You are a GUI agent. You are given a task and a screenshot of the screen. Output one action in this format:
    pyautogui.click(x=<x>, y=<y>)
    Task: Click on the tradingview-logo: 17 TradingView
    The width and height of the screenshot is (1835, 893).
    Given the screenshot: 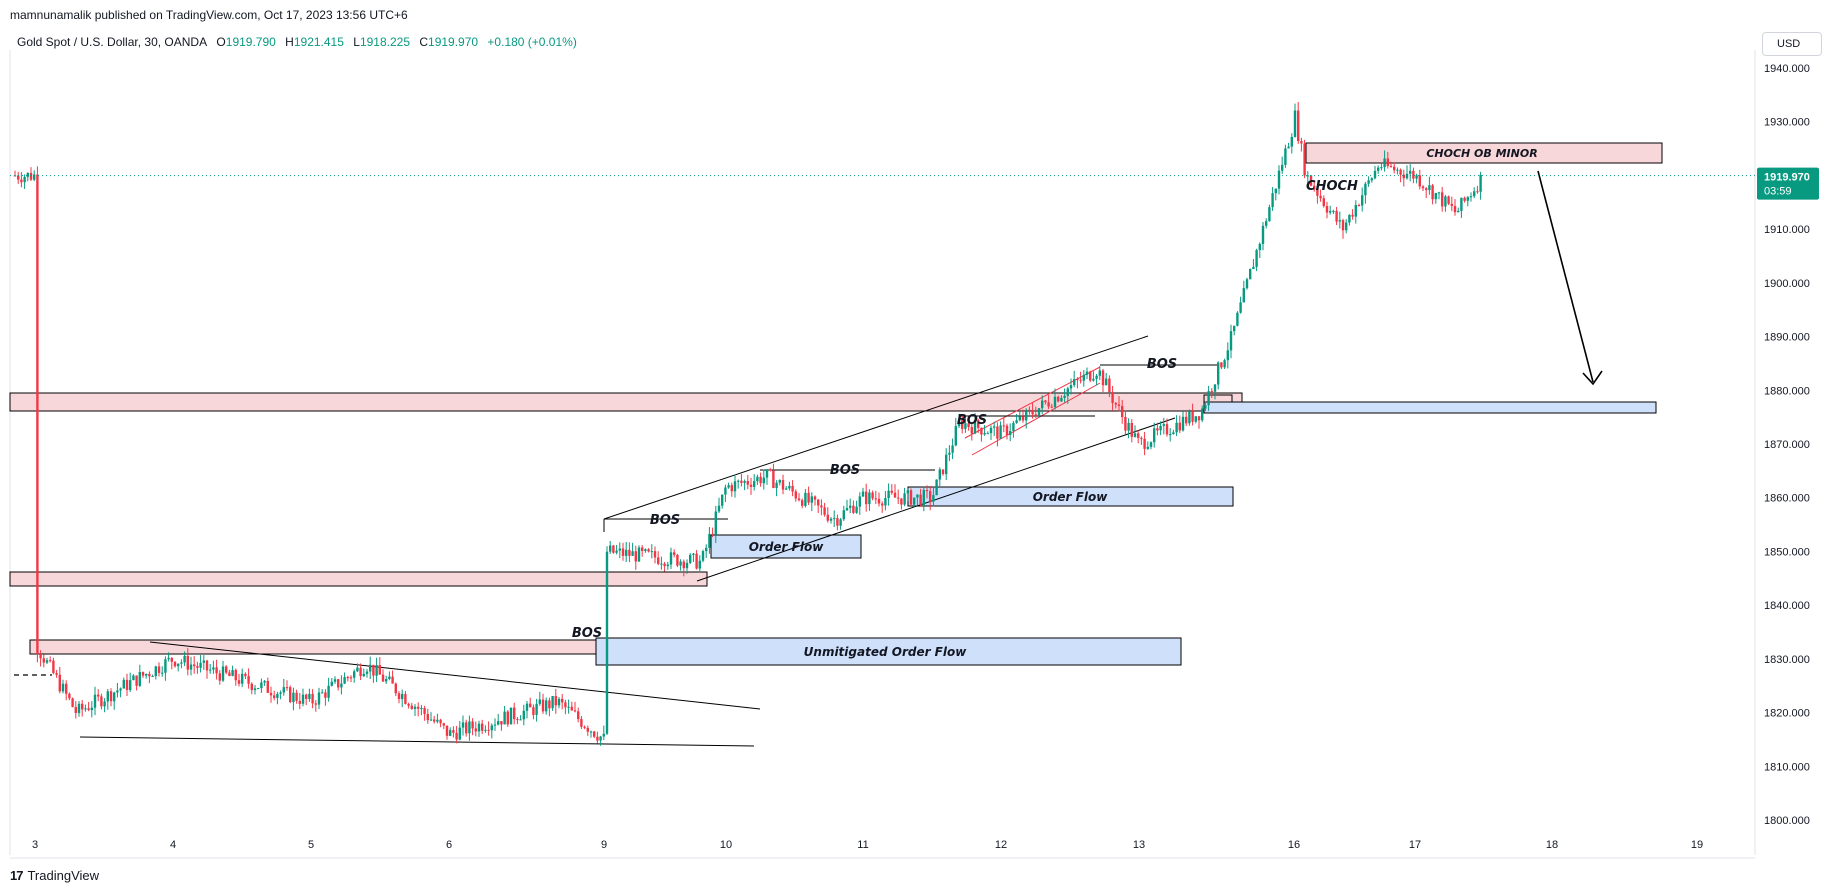 What is the action you would take?
    pyautogui.click(x=54, y=875)
    